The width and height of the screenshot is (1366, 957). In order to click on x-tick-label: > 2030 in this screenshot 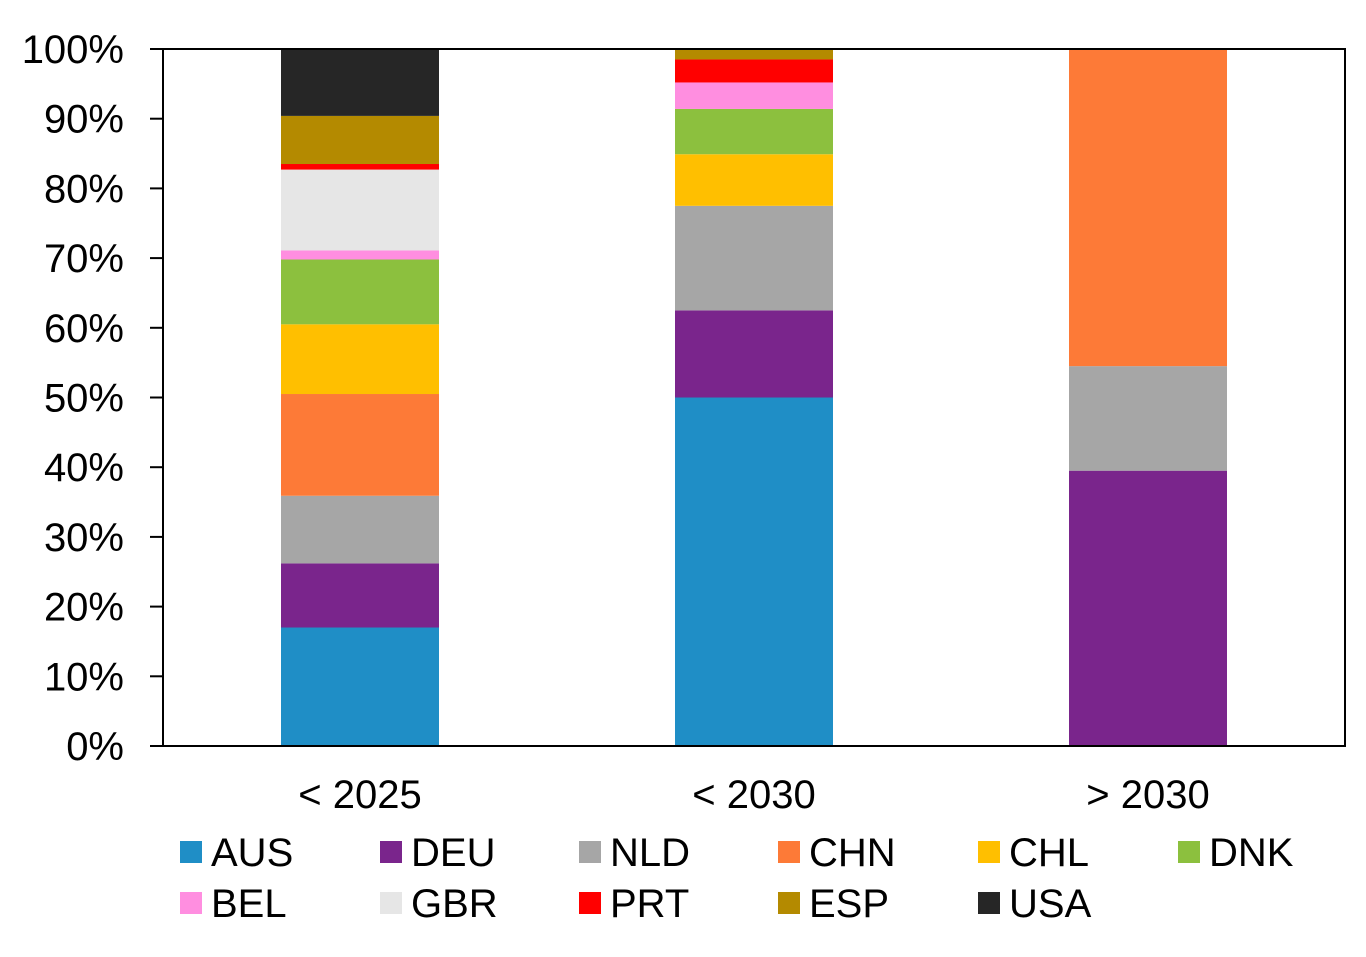, I will do `click(1147, 795)`.